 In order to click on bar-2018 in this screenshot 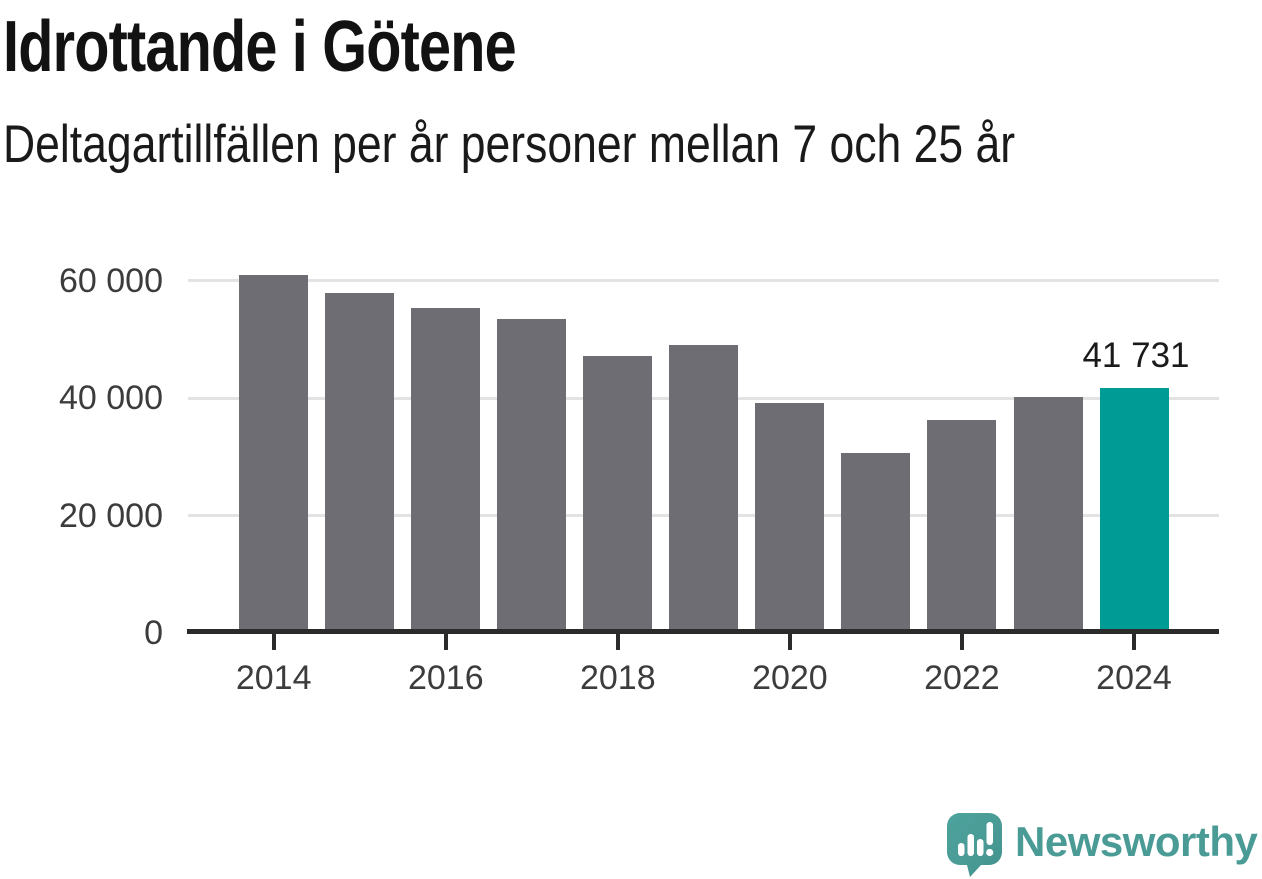, I will do `click(618, 494)`.